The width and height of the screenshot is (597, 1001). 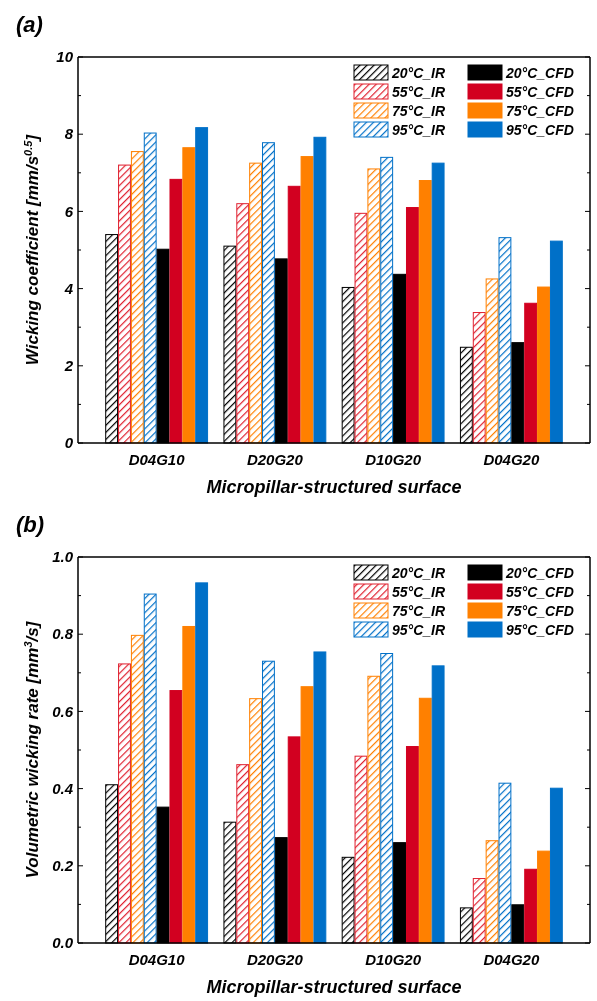 I want to click on chart-title: (b), so click(x=30, y=524).